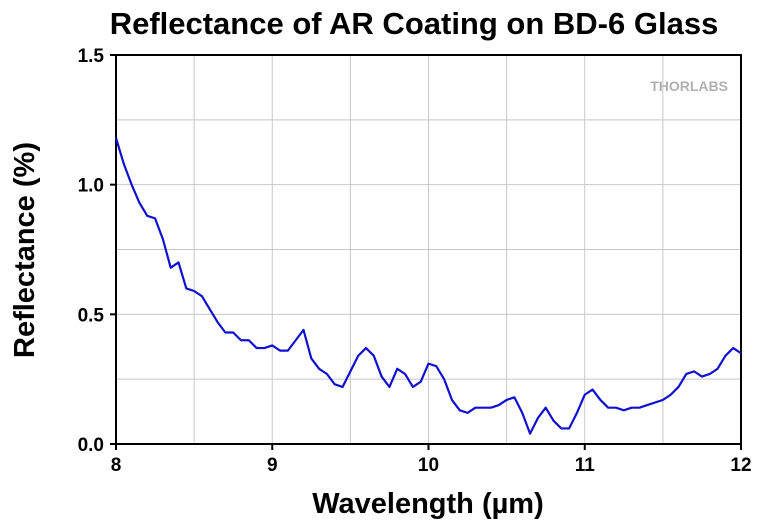  Describe the element at coordinates (689, 86) in the screenshot. I see `watermark: THORLABS` at that location.